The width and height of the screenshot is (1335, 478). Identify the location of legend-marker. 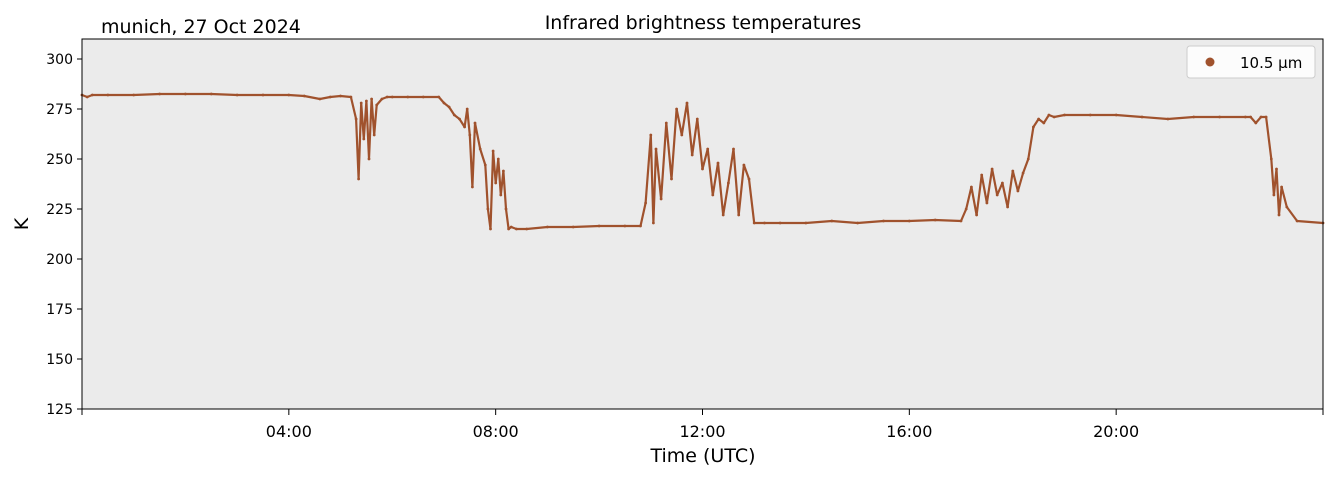
(1210, 62).